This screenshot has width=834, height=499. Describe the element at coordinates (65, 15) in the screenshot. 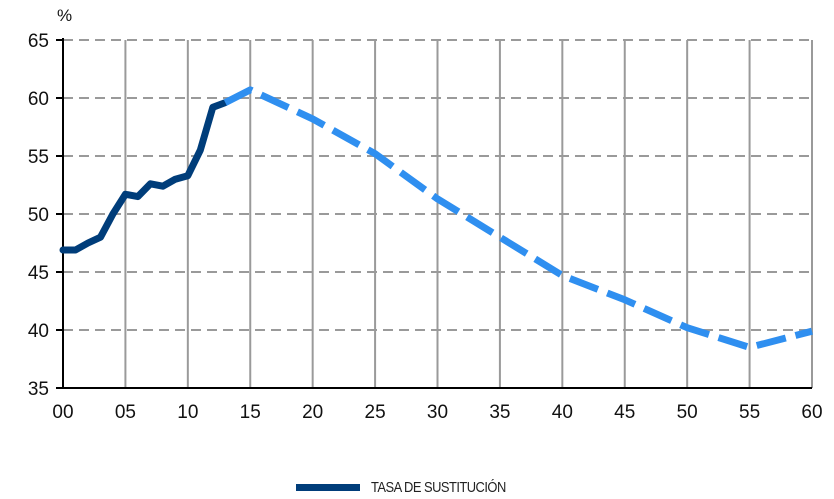

I see `y-axis-unit-label: %` at that location.